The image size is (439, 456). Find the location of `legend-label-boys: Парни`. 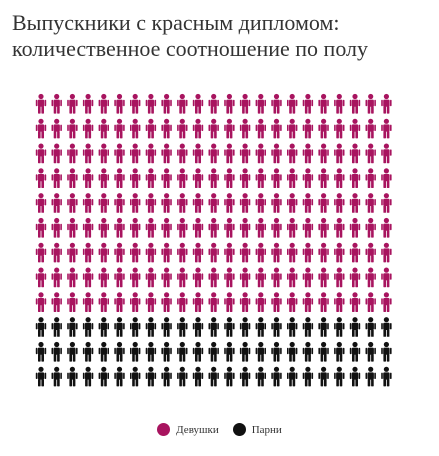

legend-label-boys: Парни is located at coordinates (266, 429).